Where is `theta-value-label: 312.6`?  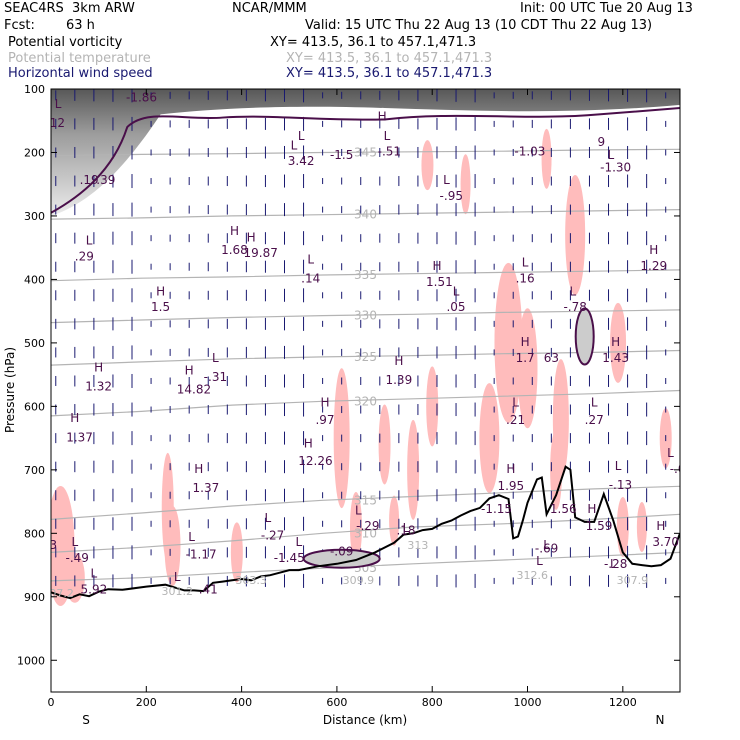
theta-value-label: 312.6 is located at coordinates (533, 575).